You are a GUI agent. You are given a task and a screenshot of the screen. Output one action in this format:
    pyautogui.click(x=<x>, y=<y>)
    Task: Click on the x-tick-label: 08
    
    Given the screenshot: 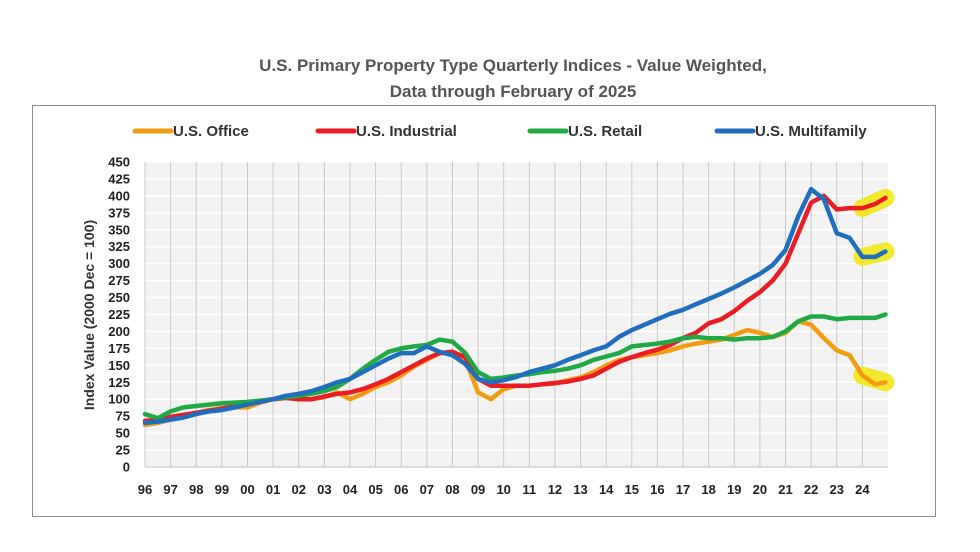 What is the action you would take?
    pyautogui.click(x=452, y=489)
    